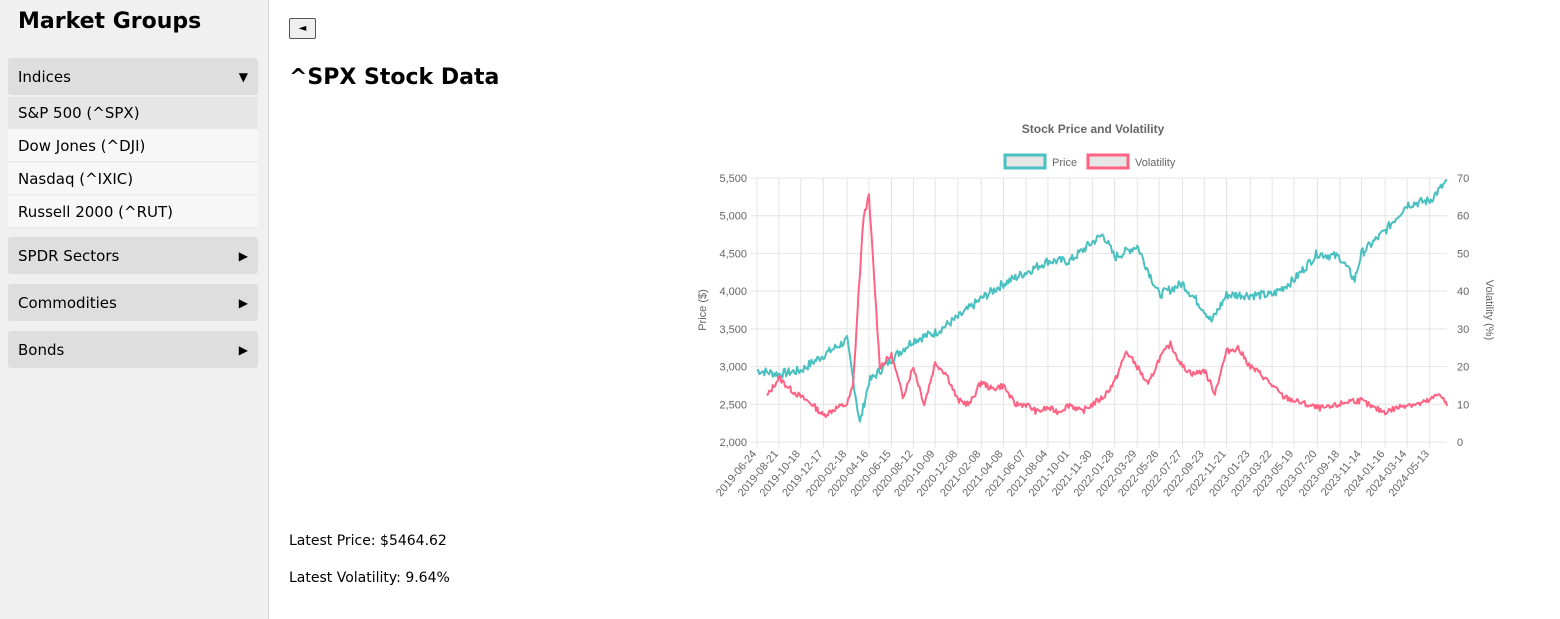 This screenshot has height=619, width=1560. What do you see at coordinates (733, 217) in the screenshot?
I see `y-tick-label: 5,000` at bounding box center [733, 217].